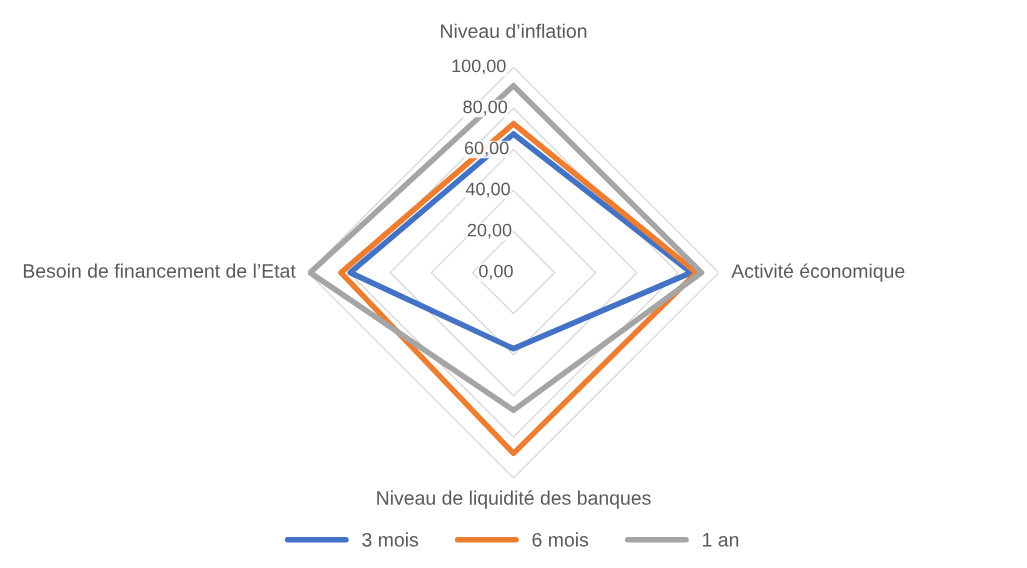  I want to click on y-tick-label: 100,00, so click(479, 67).